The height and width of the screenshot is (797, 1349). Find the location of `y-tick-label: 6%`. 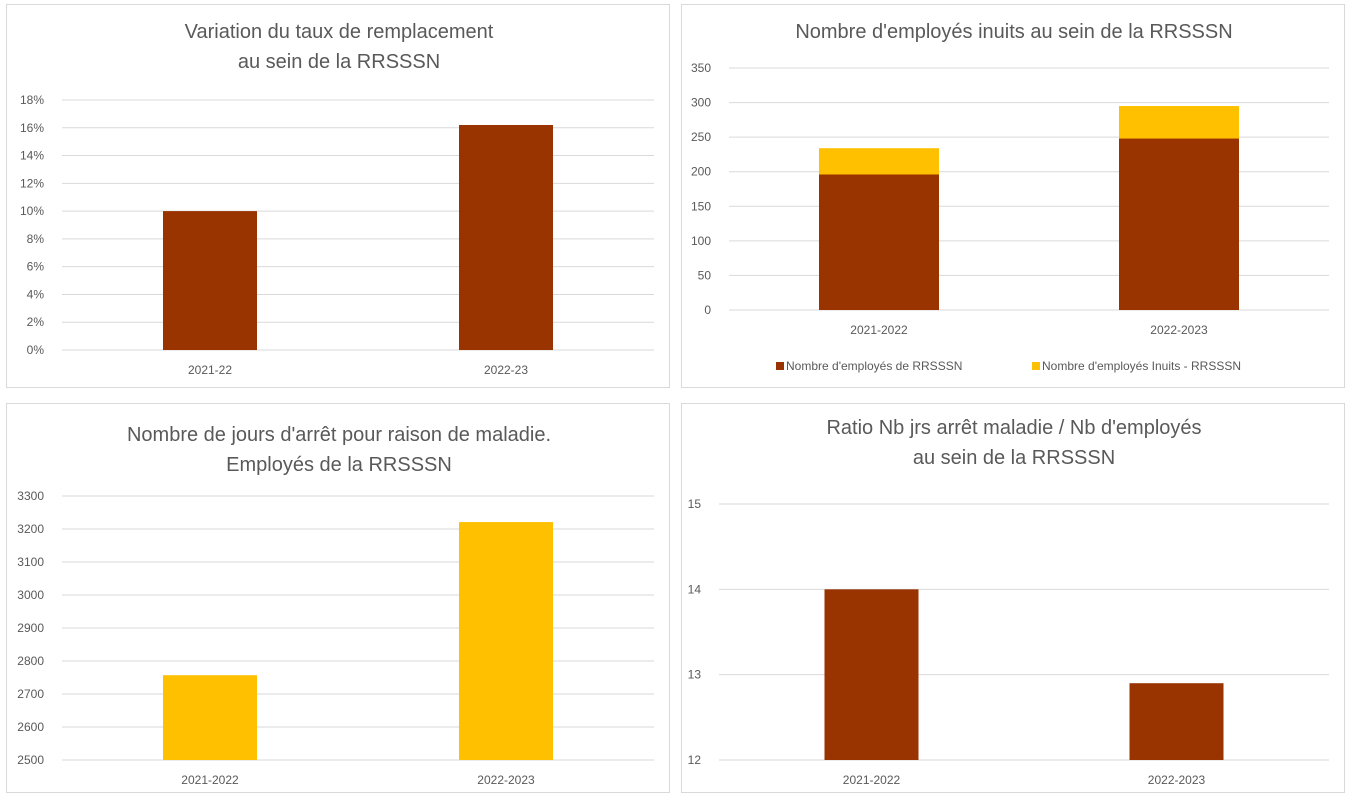

y-tick-label: 6% is located at coordinates (36, 267).